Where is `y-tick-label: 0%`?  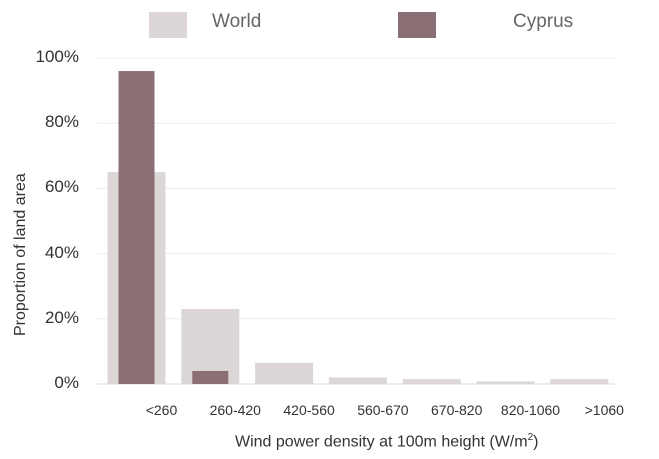 y-tick-label: 0% is located at coordinates (66, 382).